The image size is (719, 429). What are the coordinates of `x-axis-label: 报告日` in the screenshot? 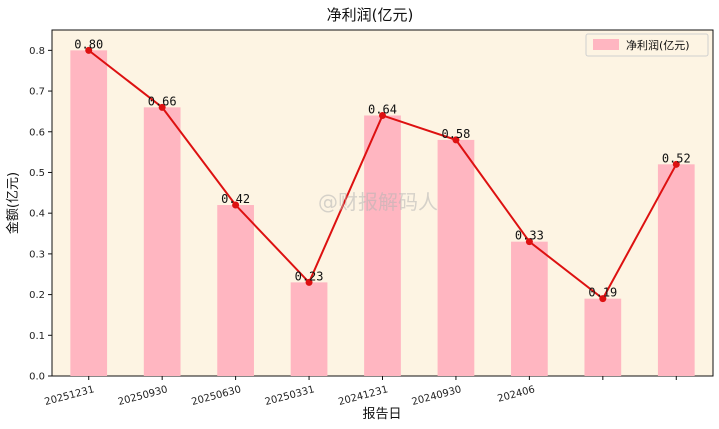 It's located at (381, 414).